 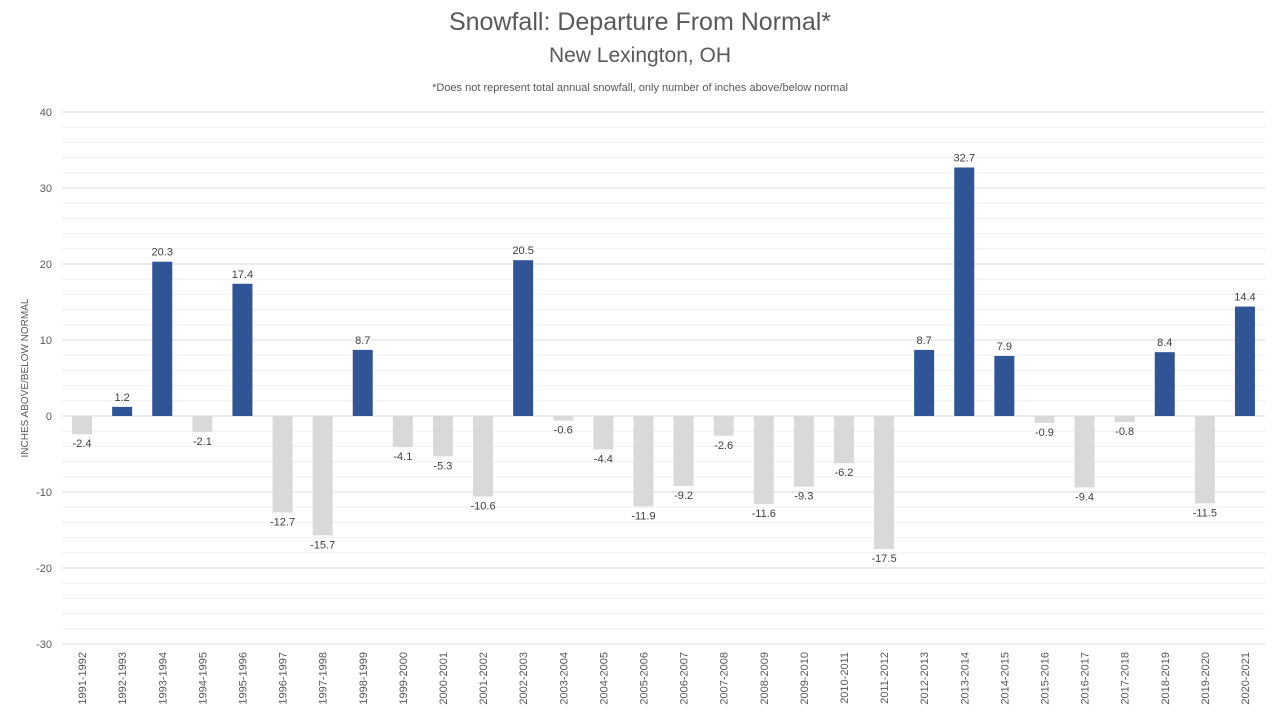 What do you see at coordinates (725, 678) in the screenshot?
I see `x-tick-label: 2007-2008` at bounding box center [725, 678].